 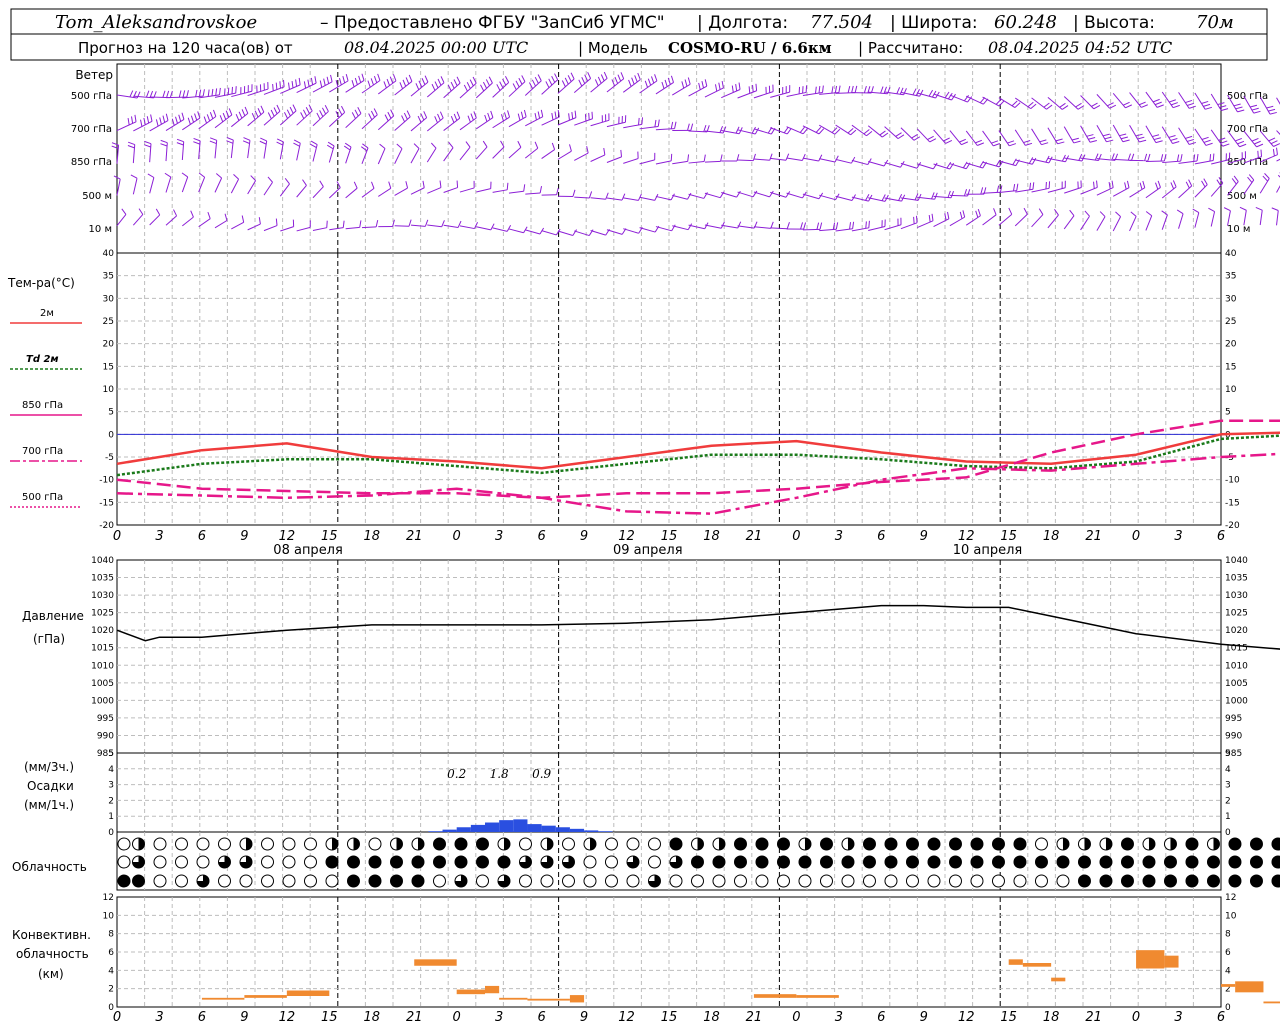 What do you see at coordinates (477, 828) in the screenshot?
I see `precip-1h-bar-blue` at bounding box center [477, 828].